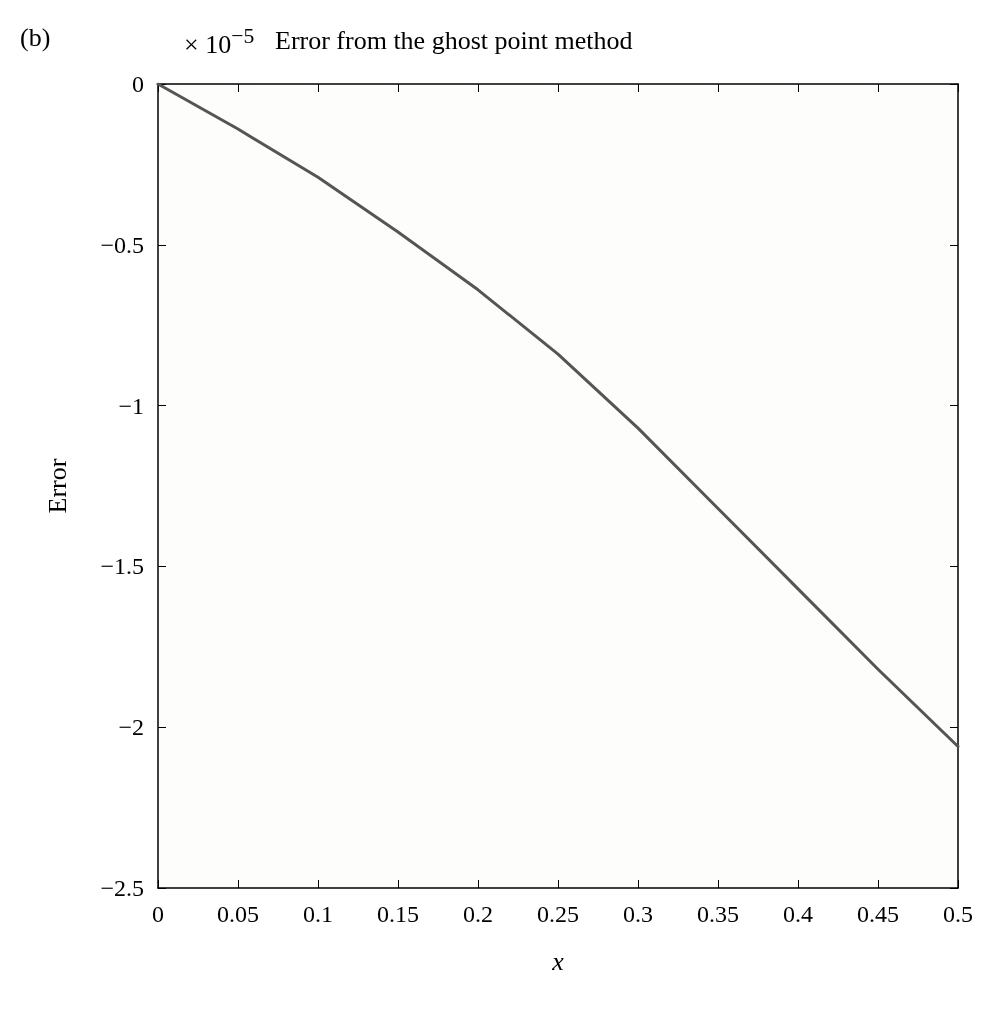 This screenshot has height=1014, width=991. I want to click on y-tick-label: −2.5, so click(122, 888).